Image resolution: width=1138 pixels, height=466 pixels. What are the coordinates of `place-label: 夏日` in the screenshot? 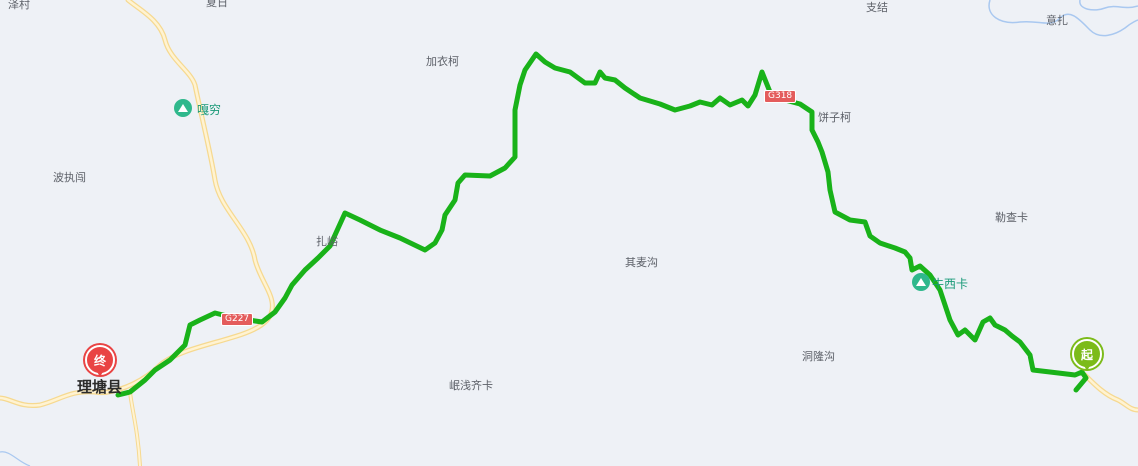 It's located at (217, 4).